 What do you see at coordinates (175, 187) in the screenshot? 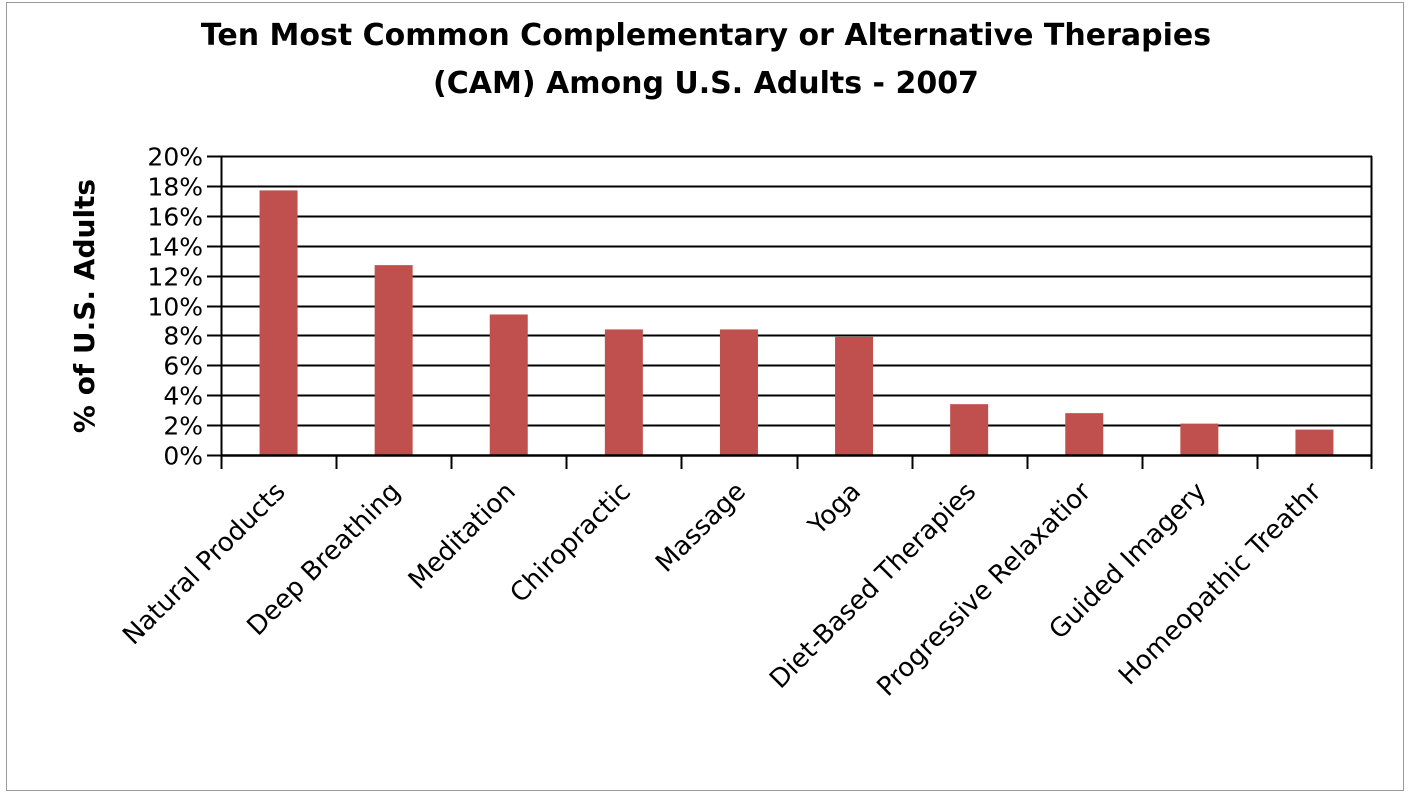
I see `y-tick-label: 18%` at bounding box center [175, 187].